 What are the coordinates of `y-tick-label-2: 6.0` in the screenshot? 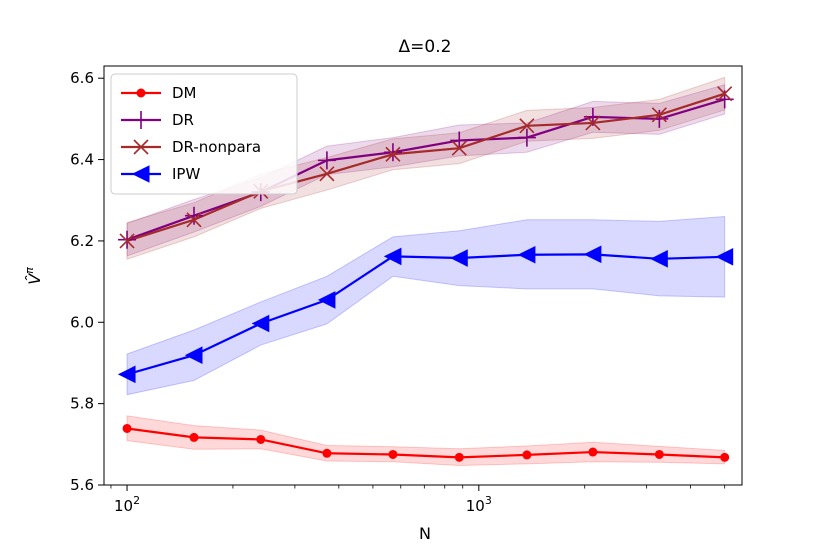 It's located at (82, 322).